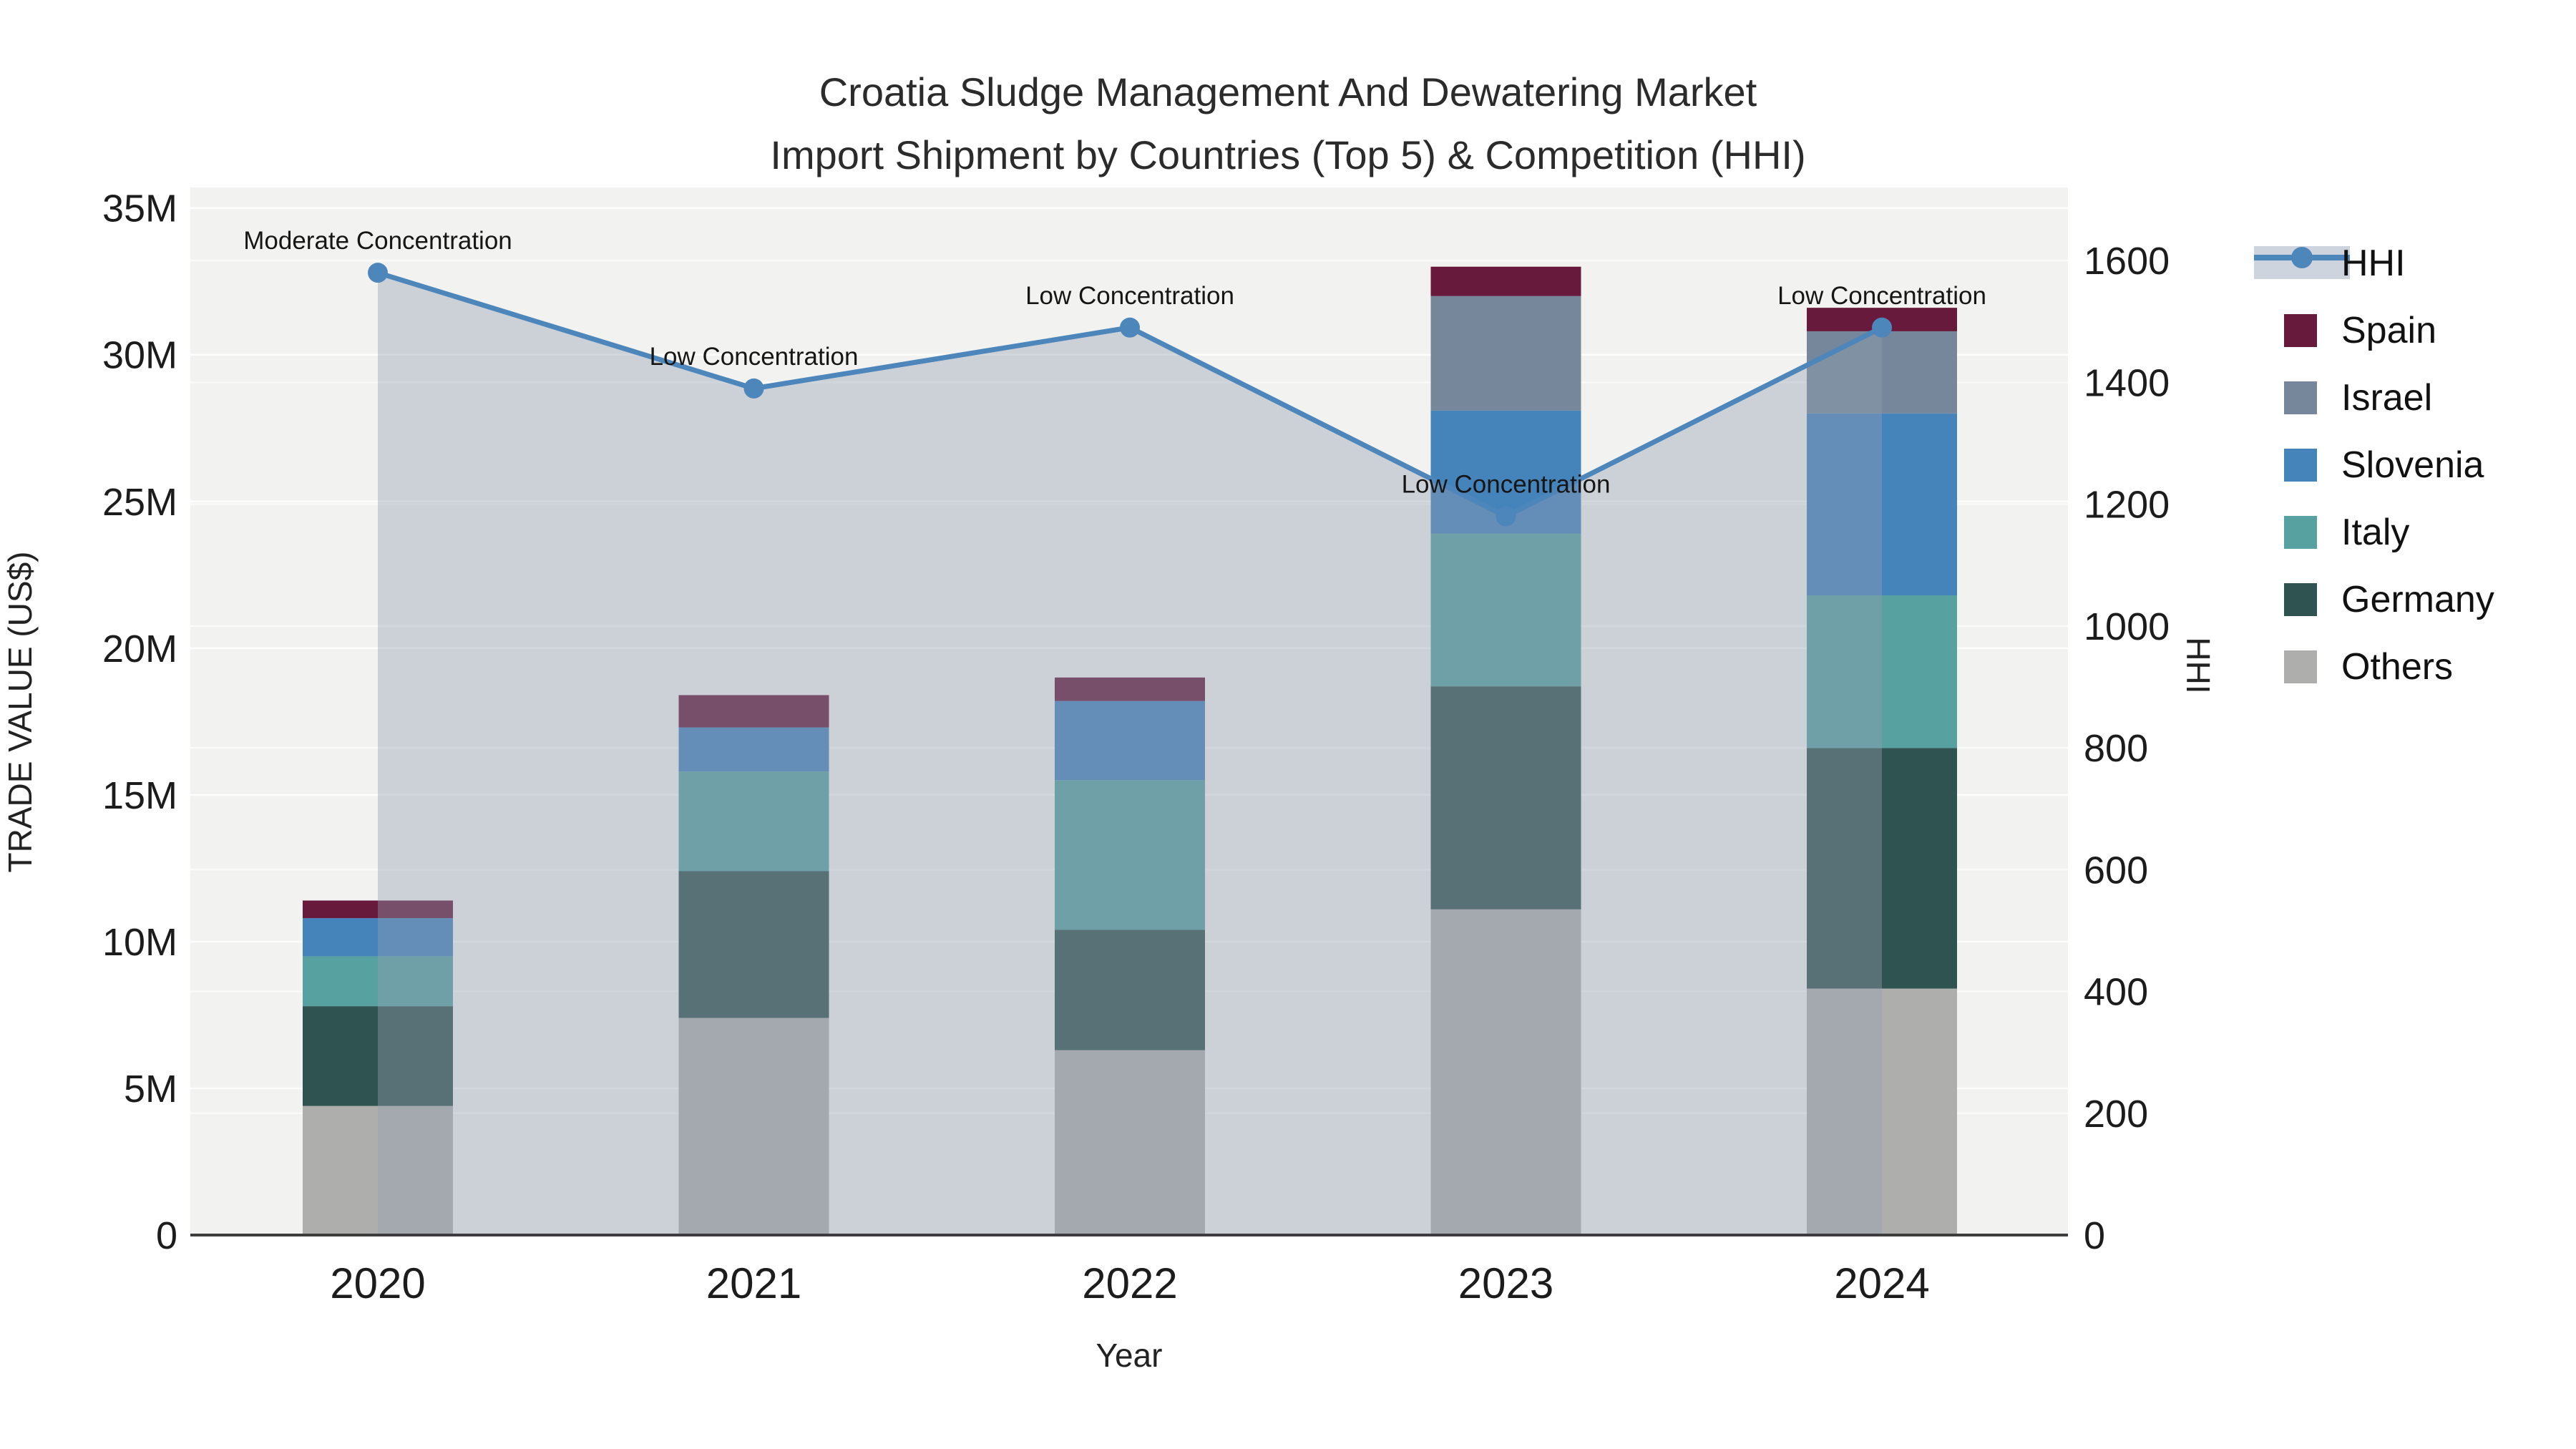  I want to click on annotation-2020: Moderate Concentration, so click(377, 241).